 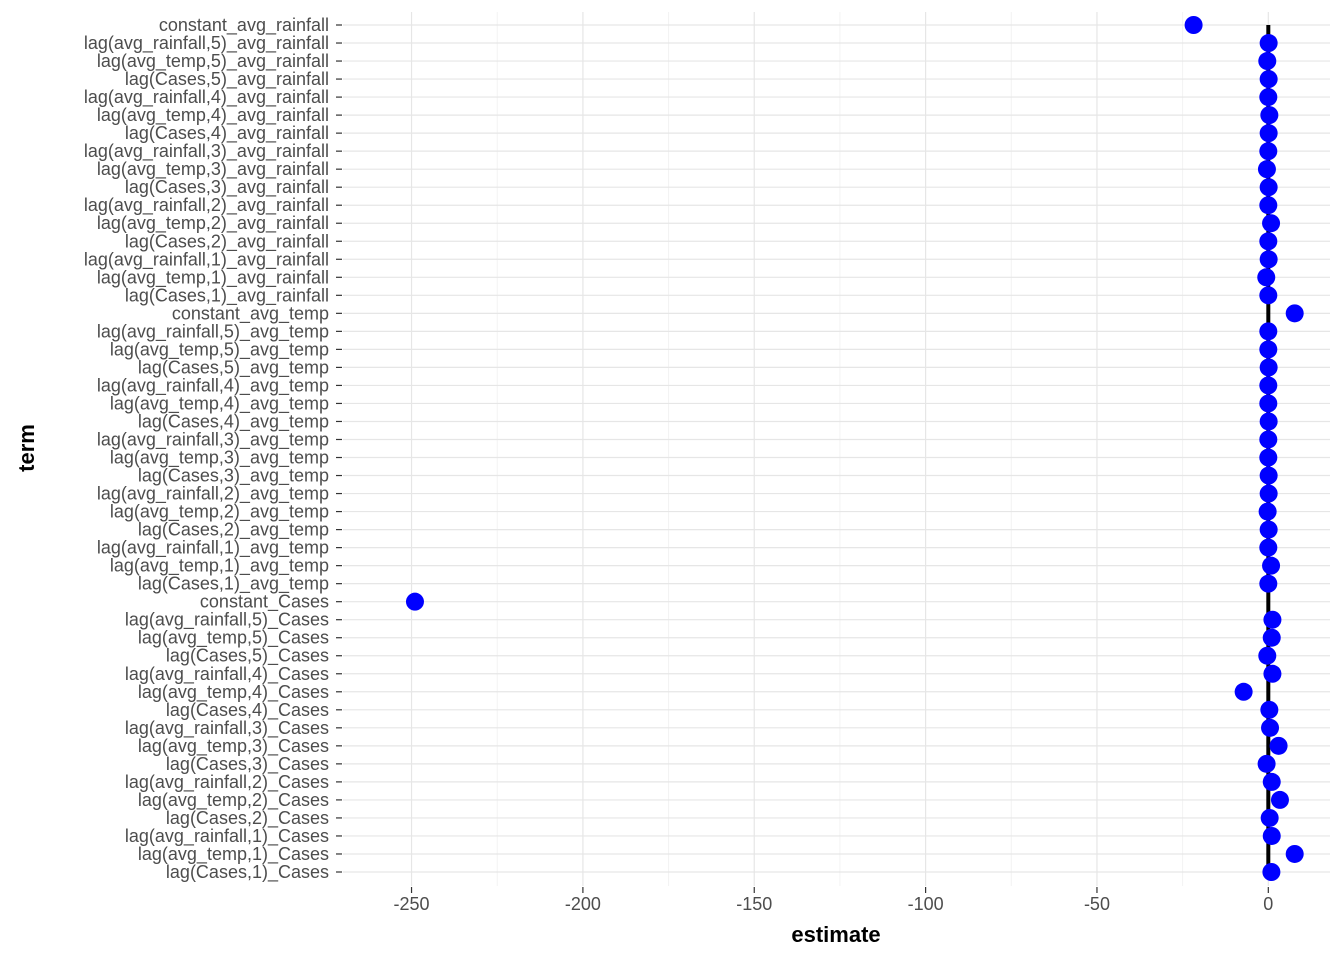 I want to click on y-tick-label: lag(Cases,2)_avg_temp, so click(x=233, y=530).